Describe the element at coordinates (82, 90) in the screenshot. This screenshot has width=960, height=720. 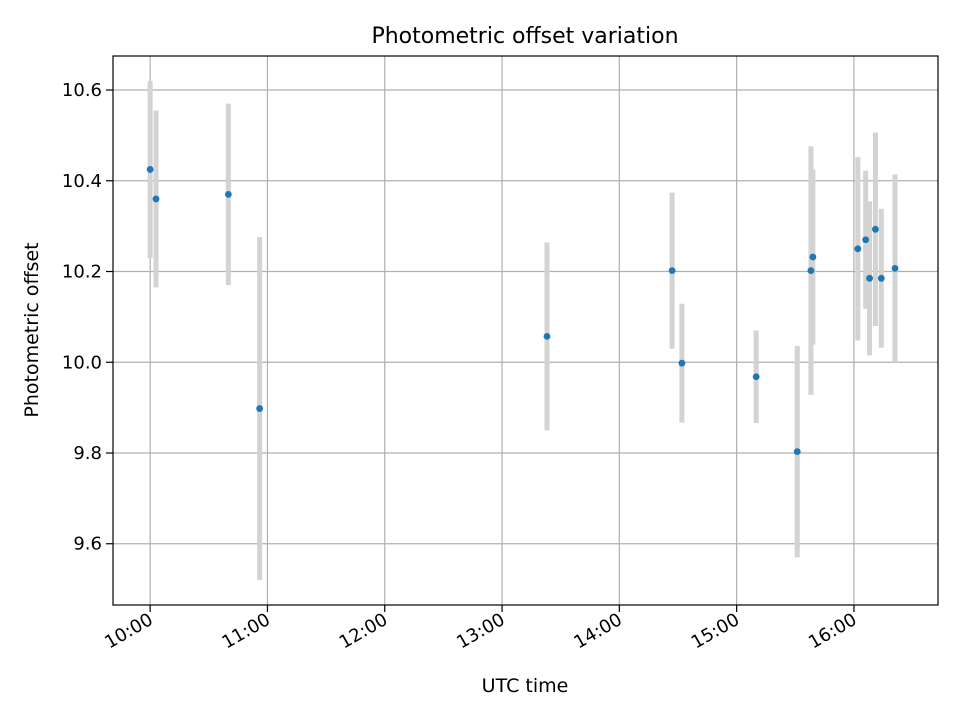
I see `y-tick-label: 10.6` at that location.